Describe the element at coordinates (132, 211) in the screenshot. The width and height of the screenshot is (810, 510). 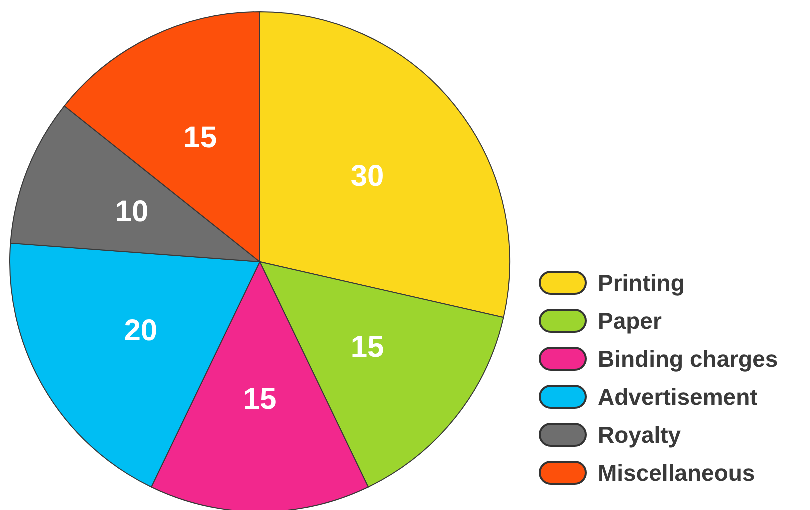
I see `data-label: 10` at that location.